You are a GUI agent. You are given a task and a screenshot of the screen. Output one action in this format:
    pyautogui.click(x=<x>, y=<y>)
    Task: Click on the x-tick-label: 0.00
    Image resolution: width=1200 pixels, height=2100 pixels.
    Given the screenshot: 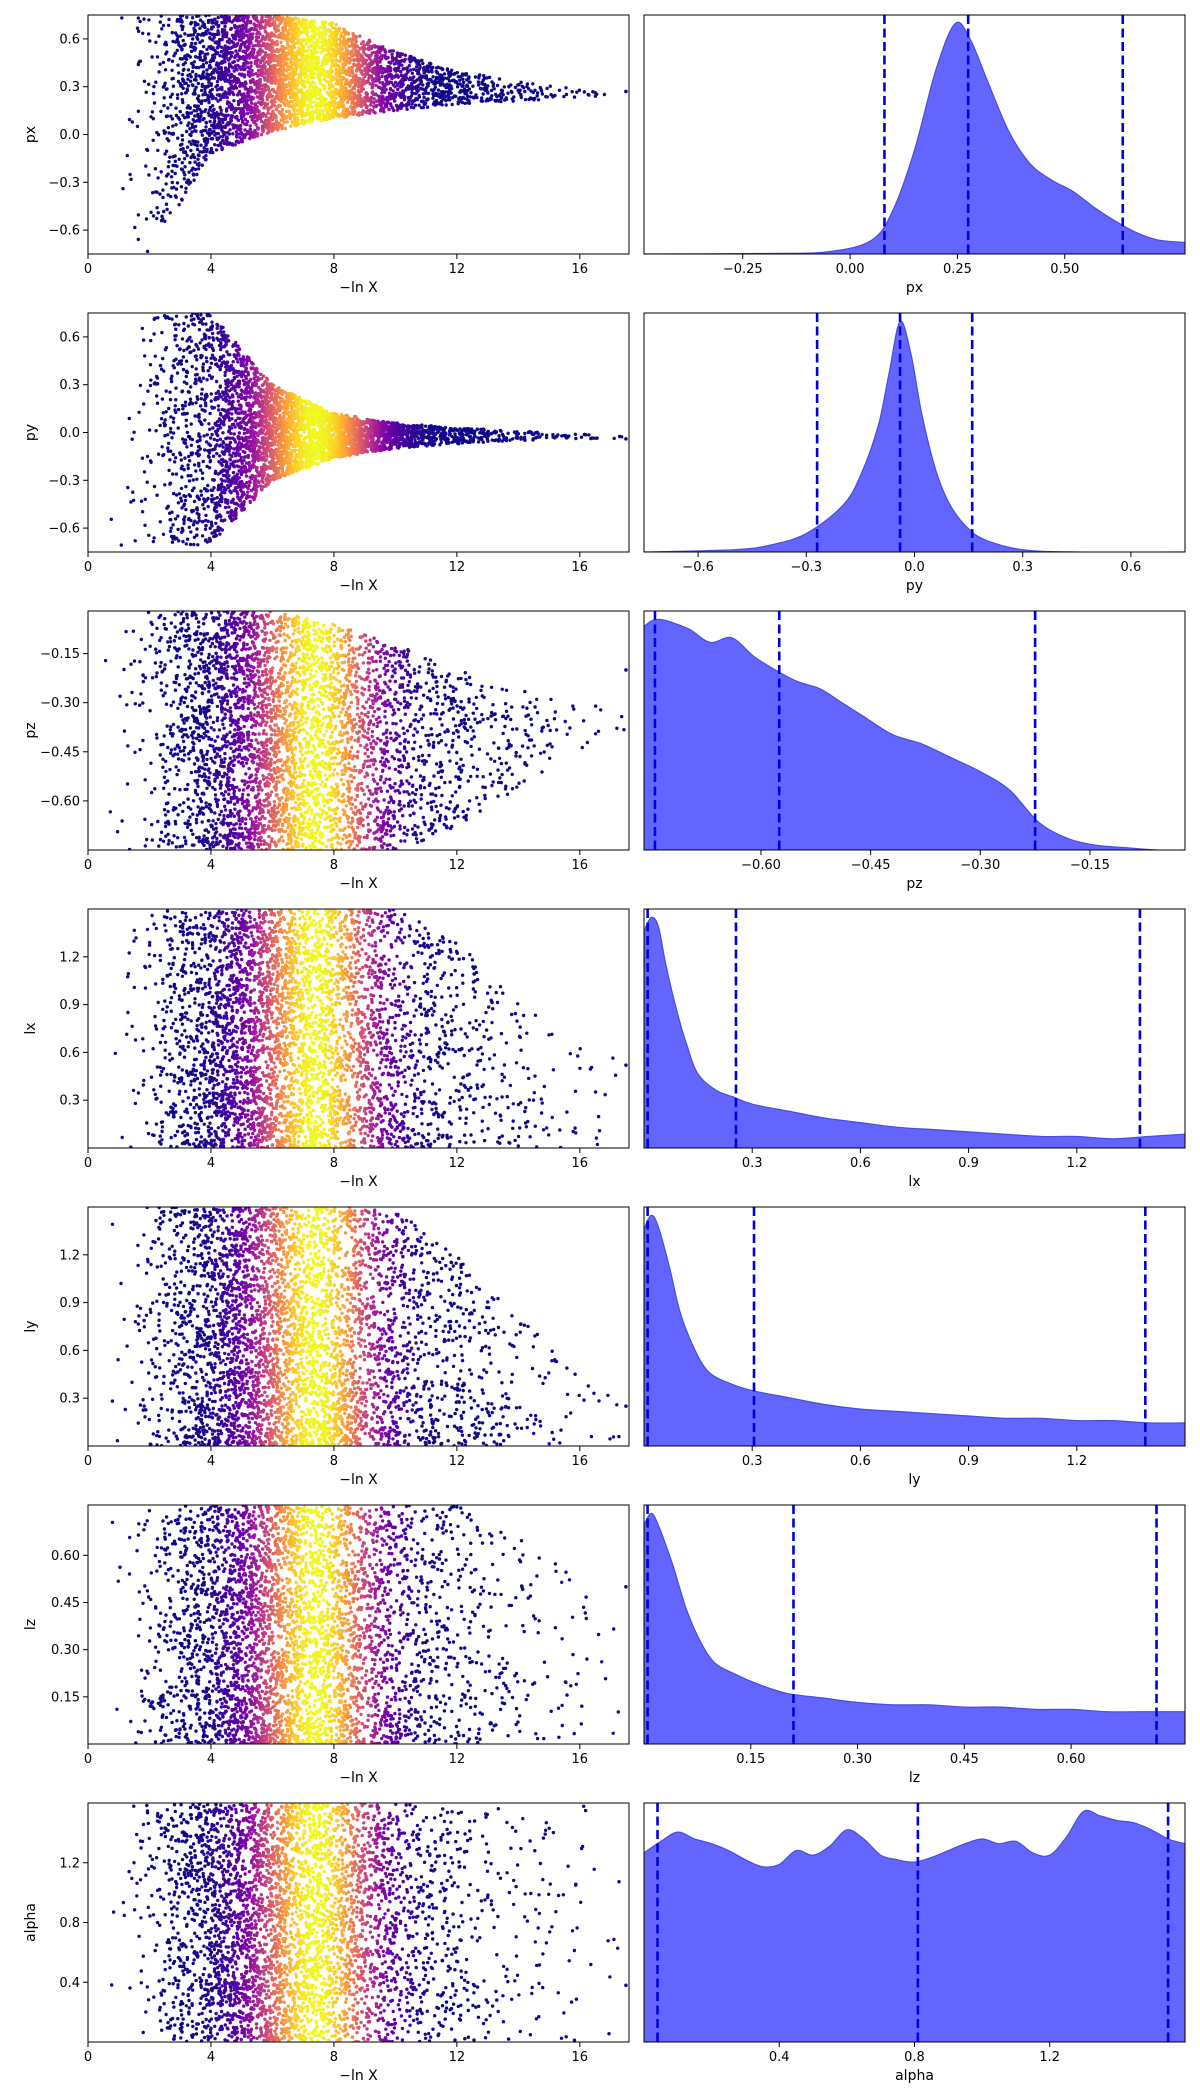 What is the action you would take?
    pyautogui.click(x=850, y=269)
    